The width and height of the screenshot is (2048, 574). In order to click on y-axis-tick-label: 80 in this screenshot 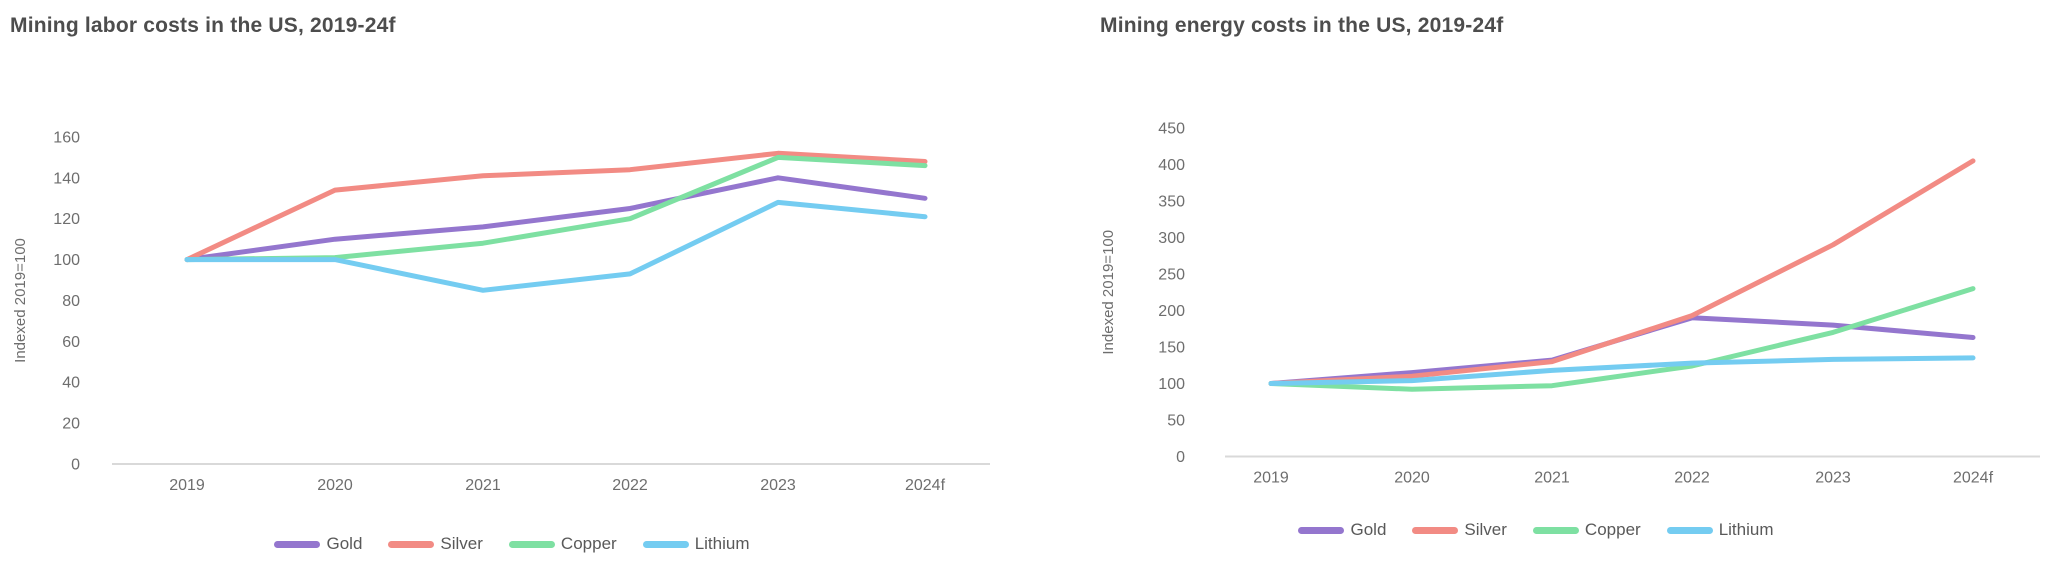, I will do `click(71, 301)`.